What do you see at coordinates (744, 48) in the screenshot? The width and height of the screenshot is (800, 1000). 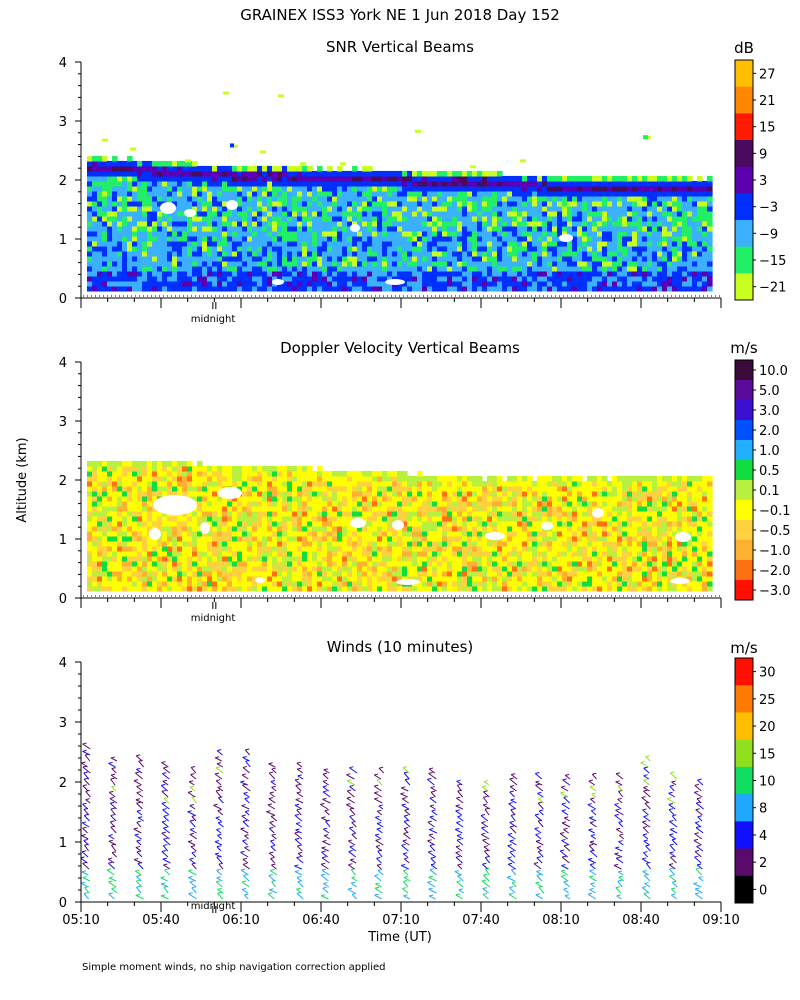 I see `snr-colorbar-unit: dB` at bounding box center [744, 48].